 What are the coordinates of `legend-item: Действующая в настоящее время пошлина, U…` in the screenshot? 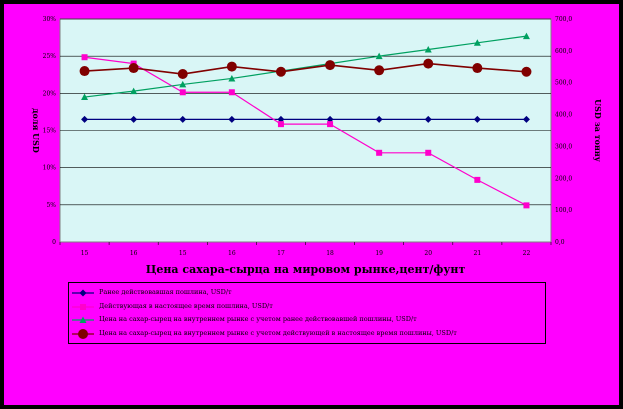 It's located at (307, 307).